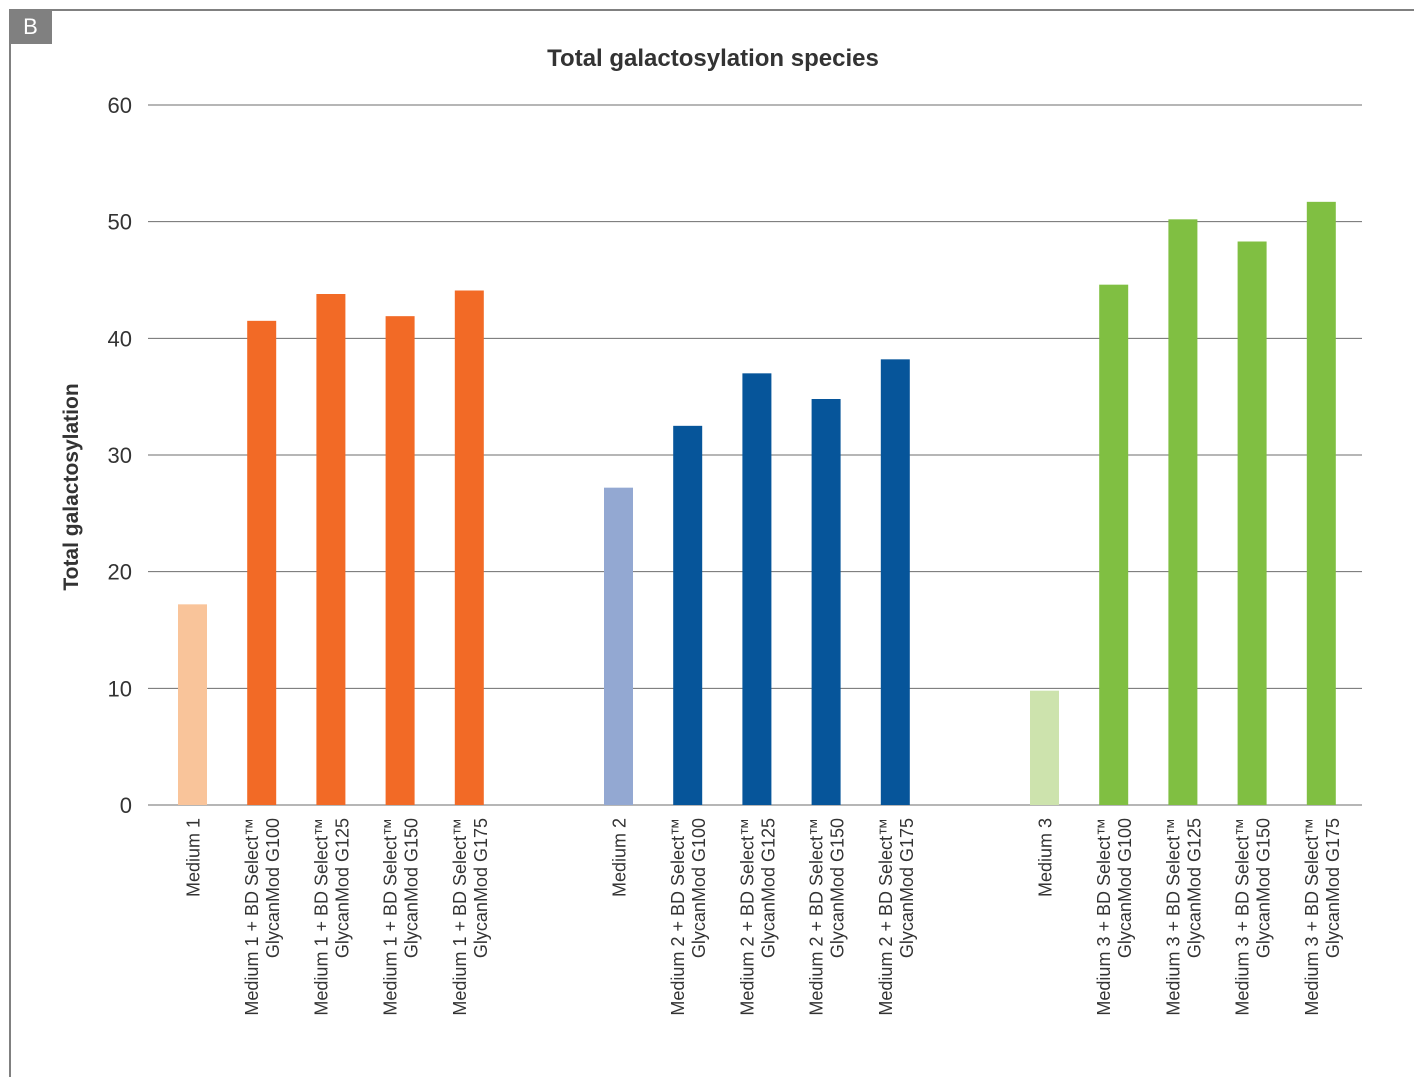 This screenshot has width=1414, height=1077. What do you see at coordinates (620, 857) in the screenshot?
I see `x-tick-label: Medium 2` at bounding box center [620, 857].